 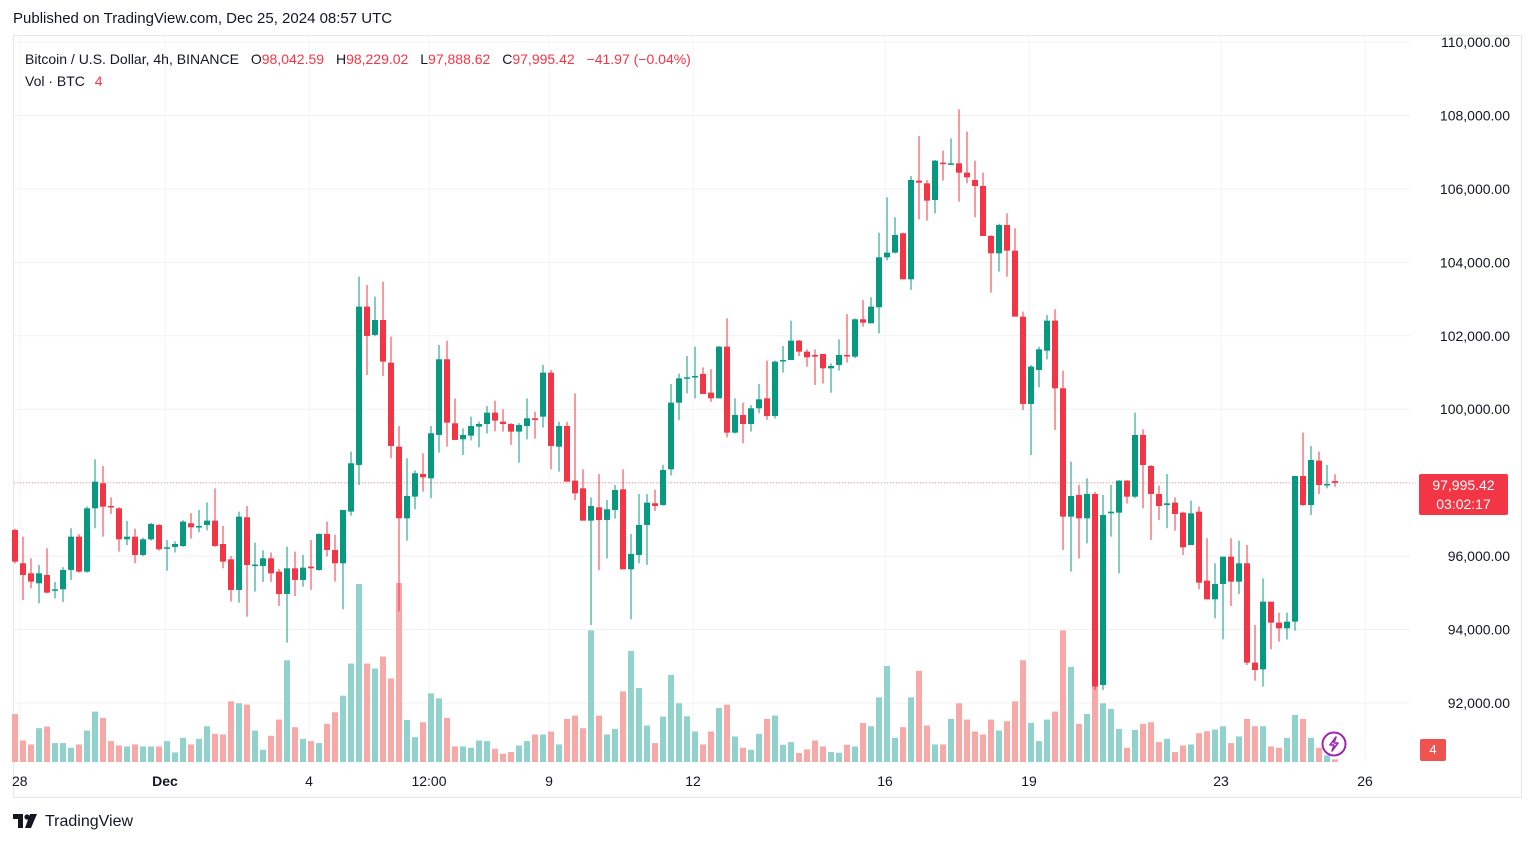 What do you see at coordinates (1475, 409) in the screenshot?
I see `y-tick-label: 100,000.00` at bounding box center [1475, 409].